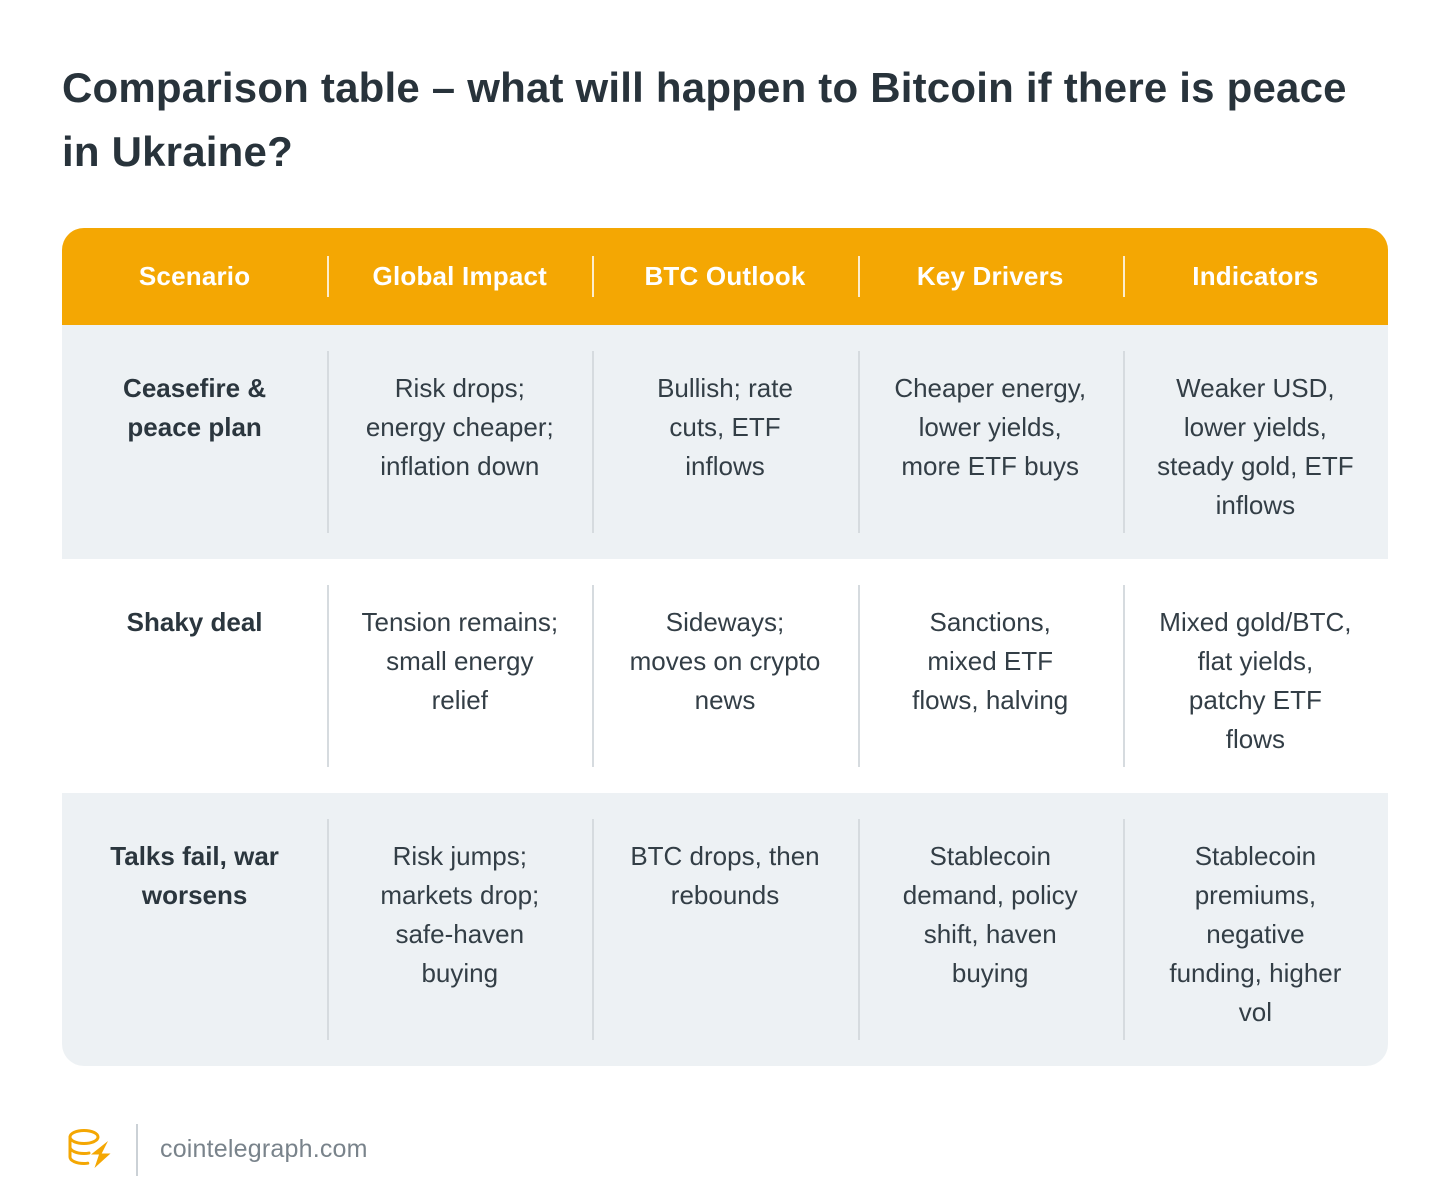  I want to click on column-header-btc-outlook: BTC Outlook, so click(724, 276).